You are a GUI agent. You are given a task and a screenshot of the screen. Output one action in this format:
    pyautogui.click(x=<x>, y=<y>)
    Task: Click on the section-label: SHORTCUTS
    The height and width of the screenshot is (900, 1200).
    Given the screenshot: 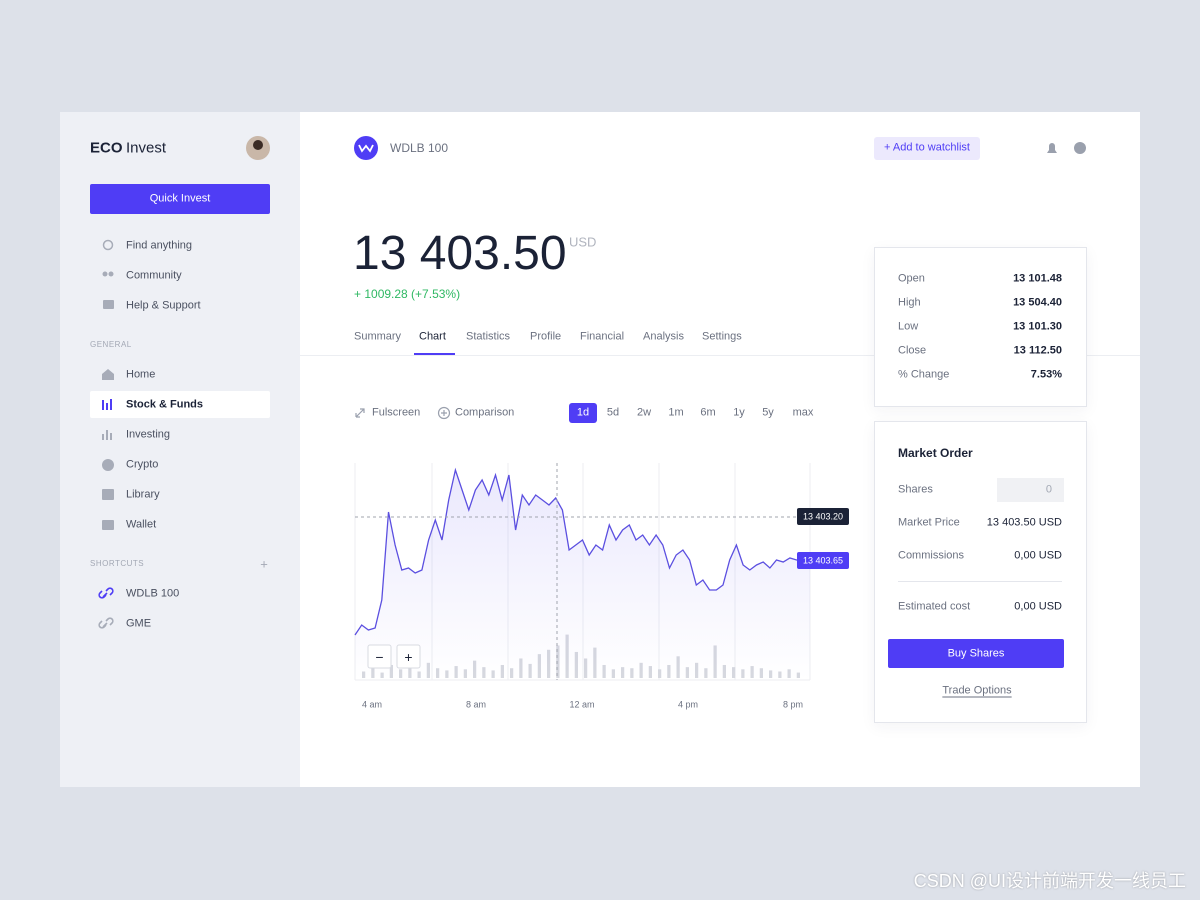 What is the action you would take?
    pyautogui.click(x=117, y=563)
    